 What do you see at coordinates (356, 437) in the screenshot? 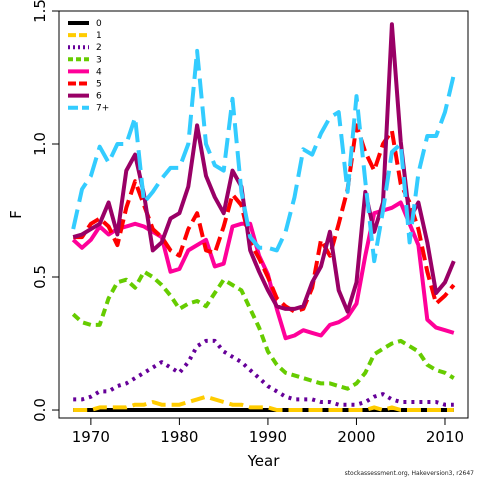
I see `x-tick-label: 2000` at bounding box center [356, 437].